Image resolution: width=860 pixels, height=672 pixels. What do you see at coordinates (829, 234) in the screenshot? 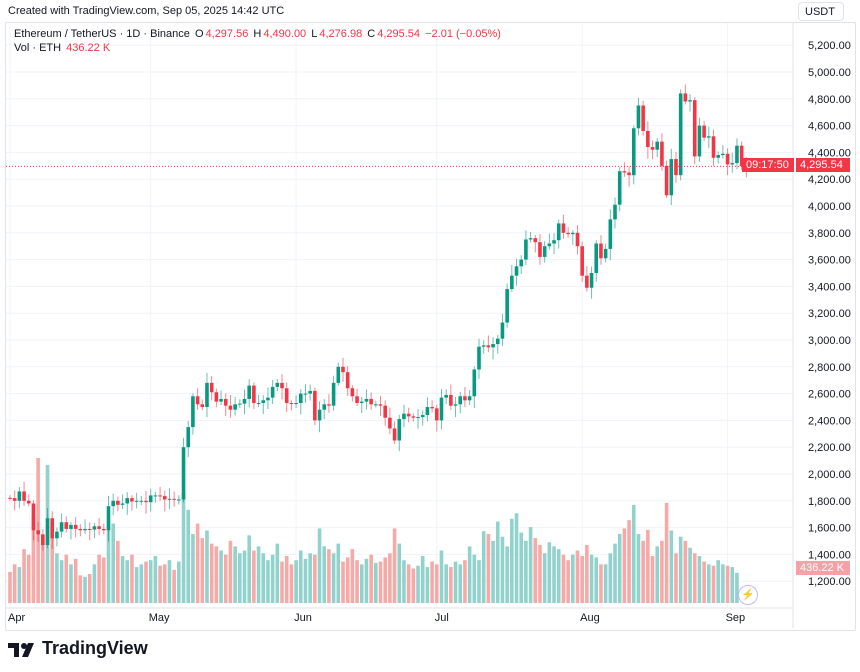
I see `y-tick-label: 3,800.00` at bounding box center [829, 234].